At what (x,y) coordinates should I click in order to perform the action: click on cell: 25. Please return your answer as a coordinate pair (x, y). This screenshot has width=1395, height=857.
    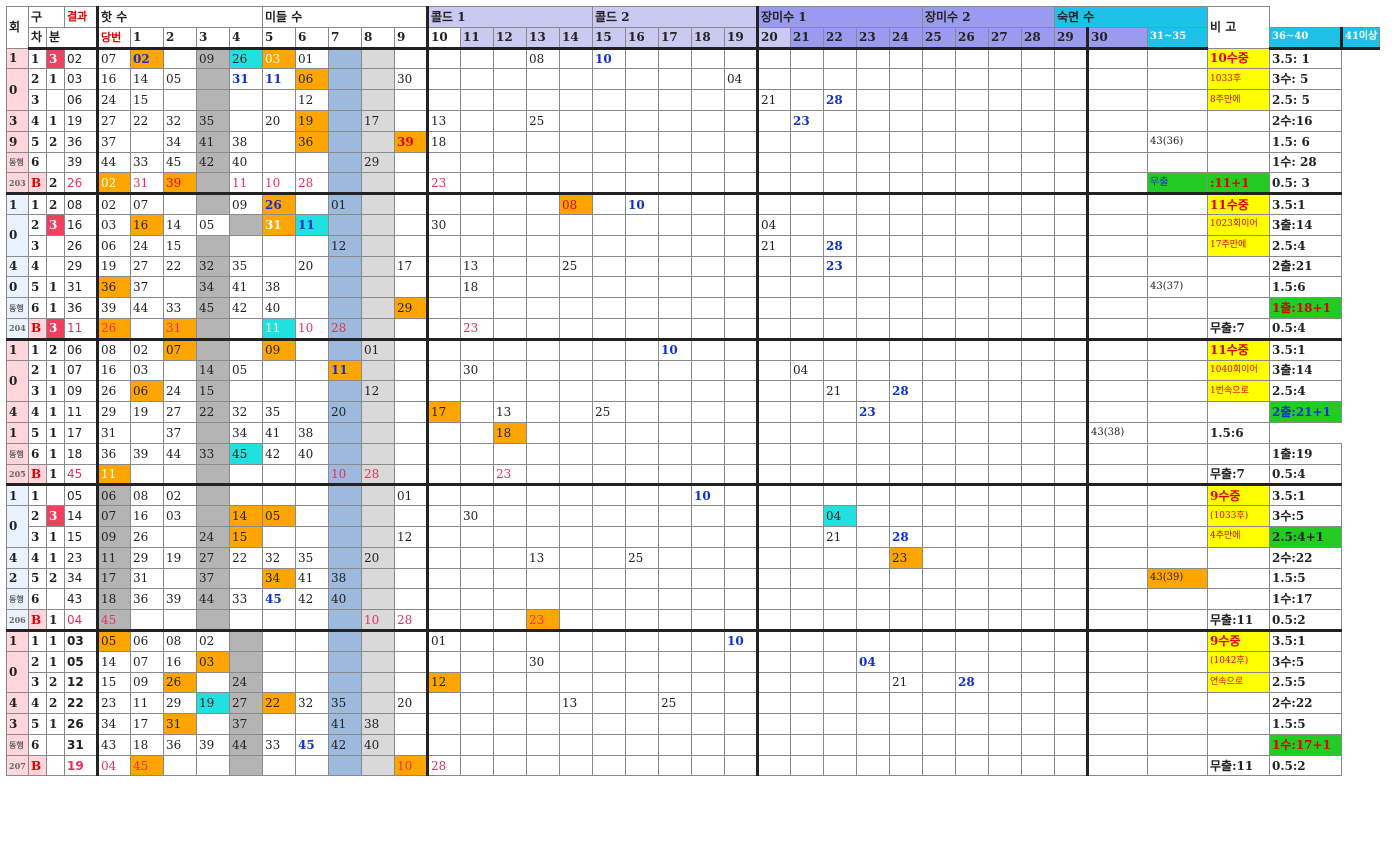
    Looking at the image, I should click on (576, 266).